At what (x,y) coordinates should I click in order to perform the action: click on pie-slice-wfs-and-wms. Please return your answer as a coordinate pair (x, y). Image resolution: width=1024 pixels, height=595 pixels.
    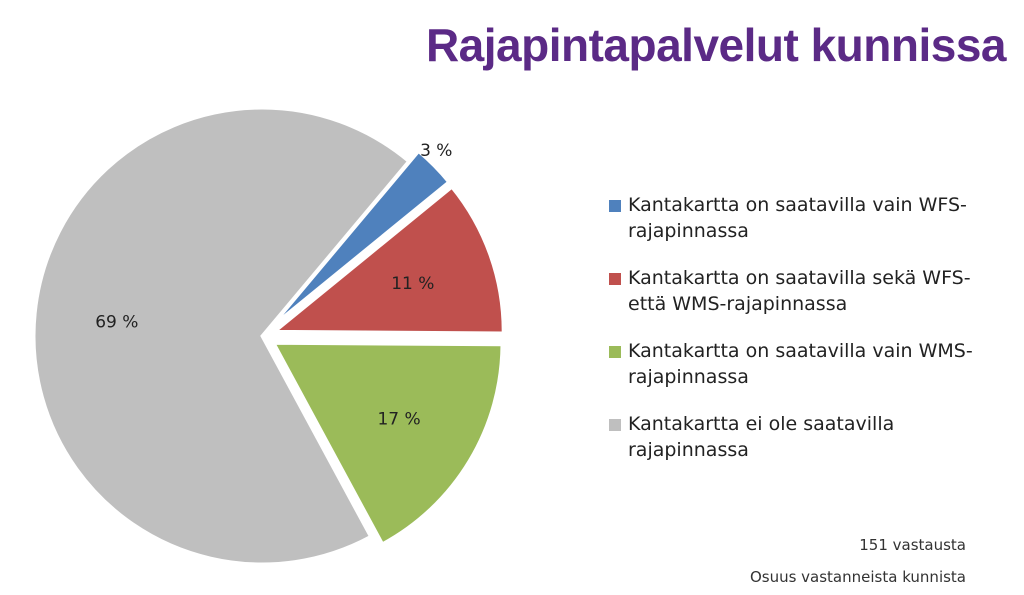
    Looking at the image, I should click on (388, 260).